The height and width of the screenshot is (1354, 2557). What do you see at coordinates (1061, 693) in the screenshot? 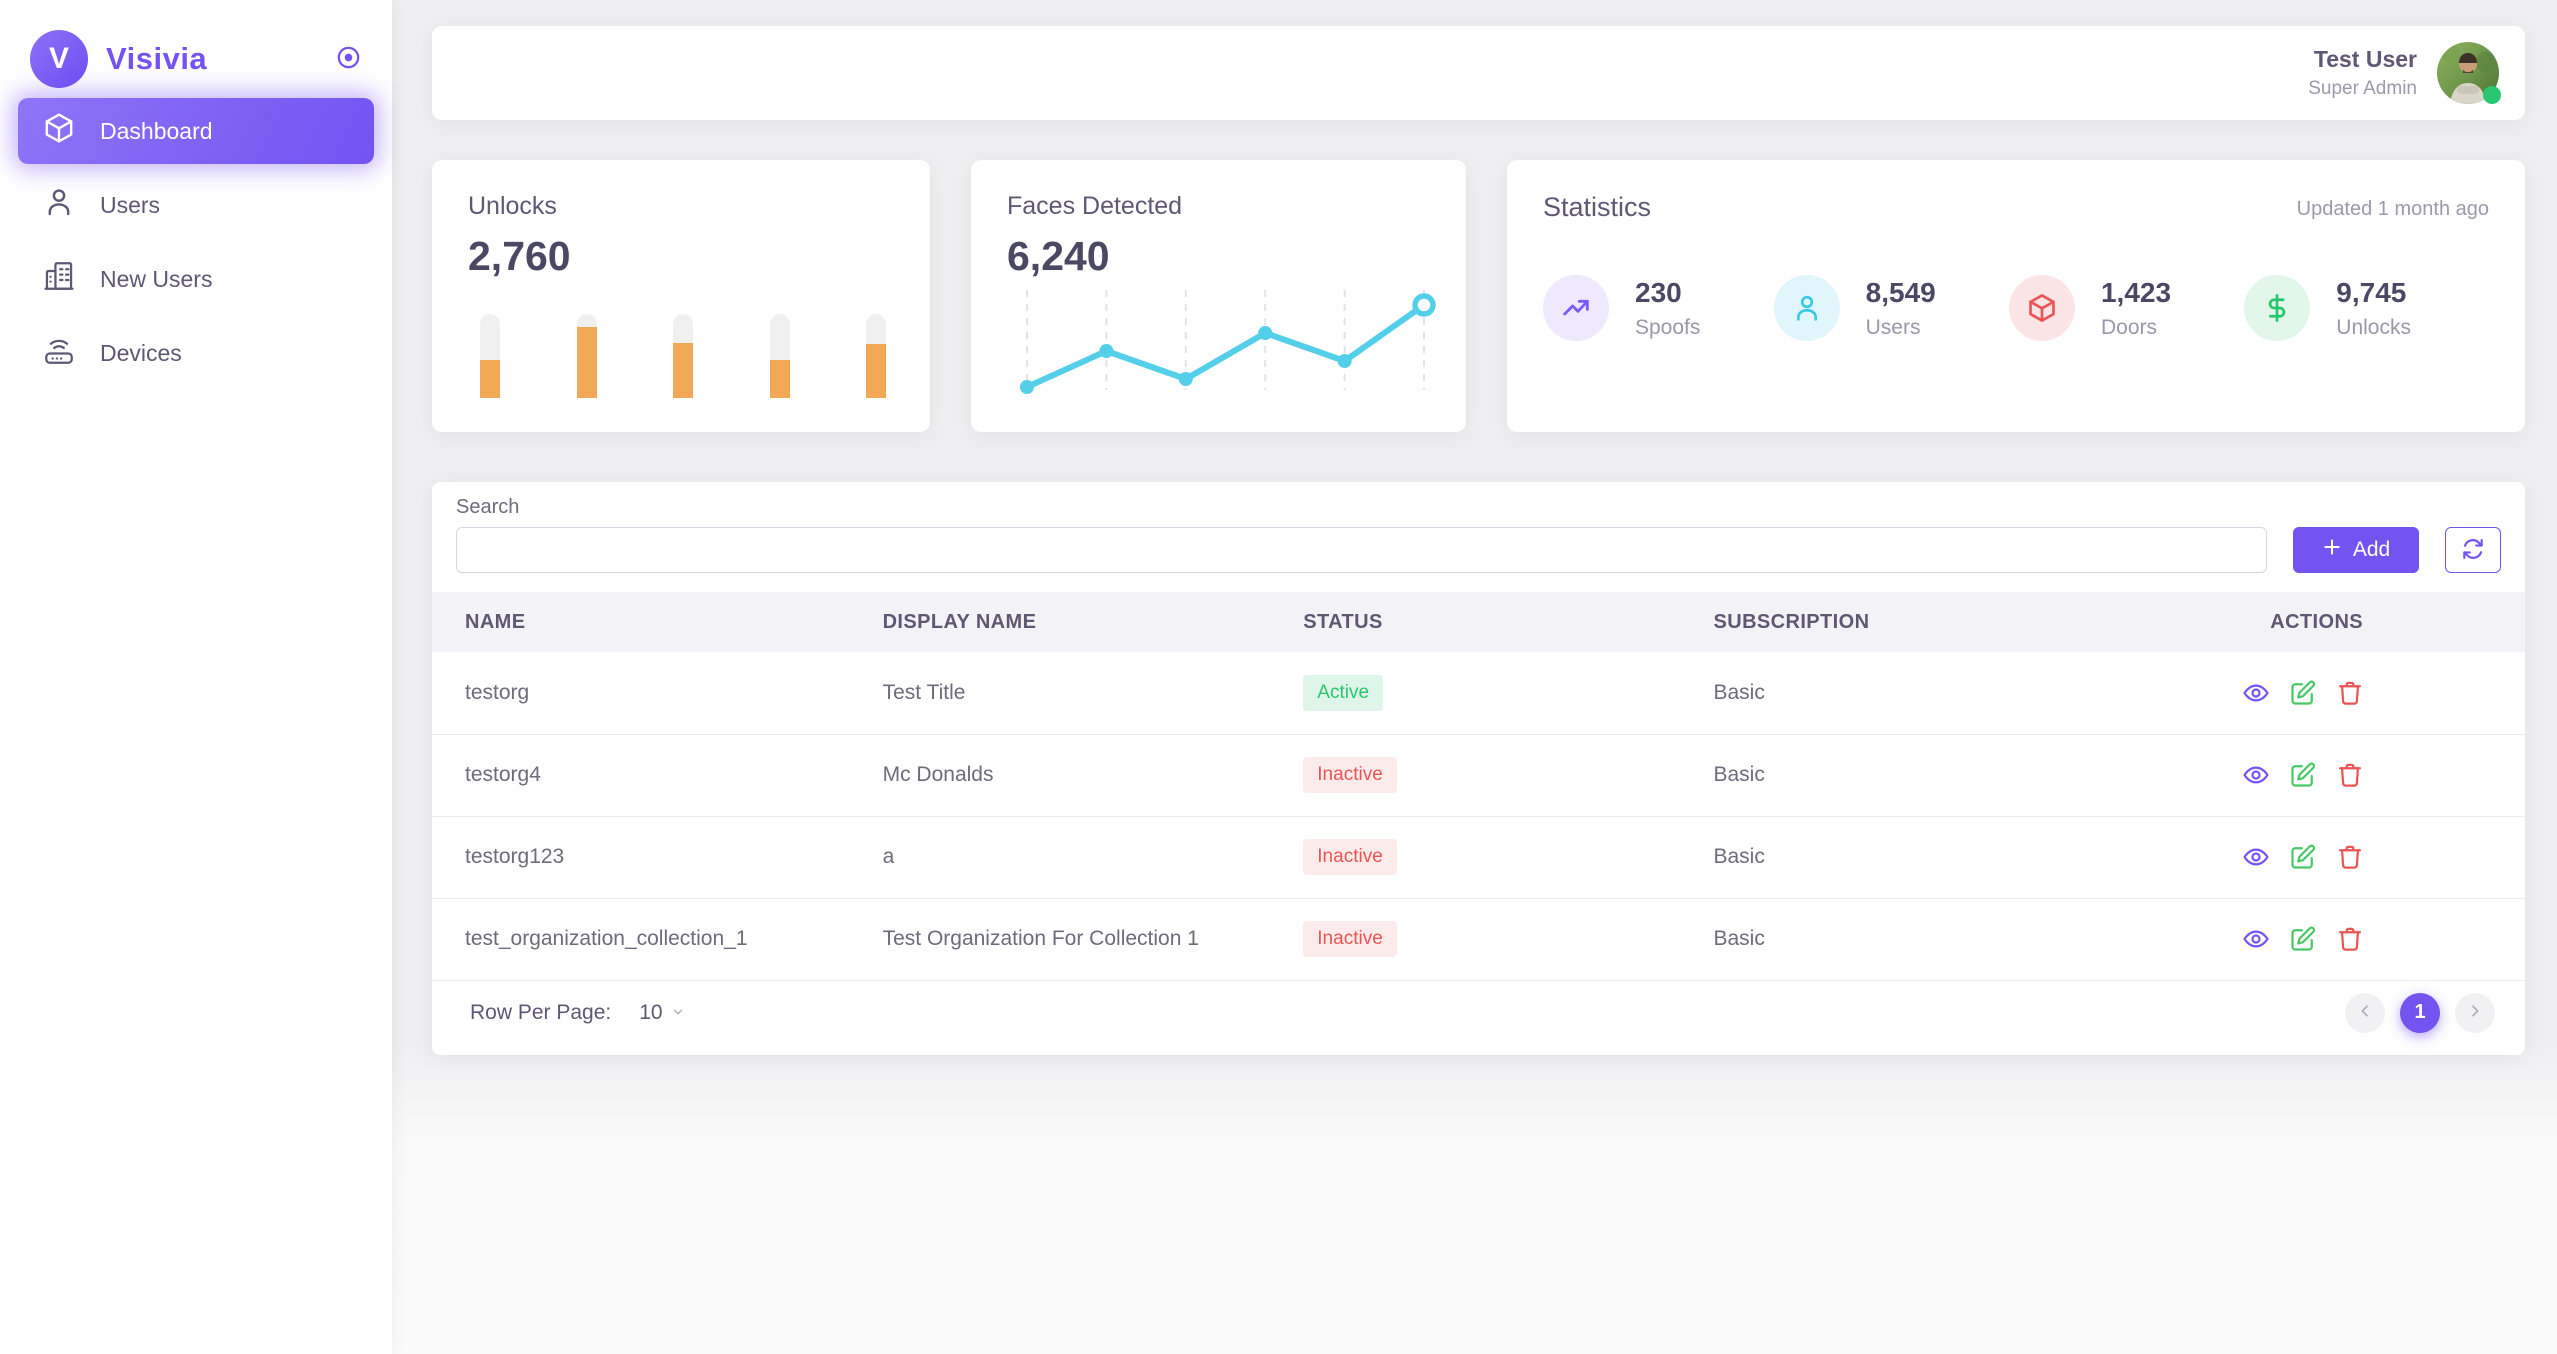
I see `org-display-name-cell: Test Title` at bounding box center [1061, 693].